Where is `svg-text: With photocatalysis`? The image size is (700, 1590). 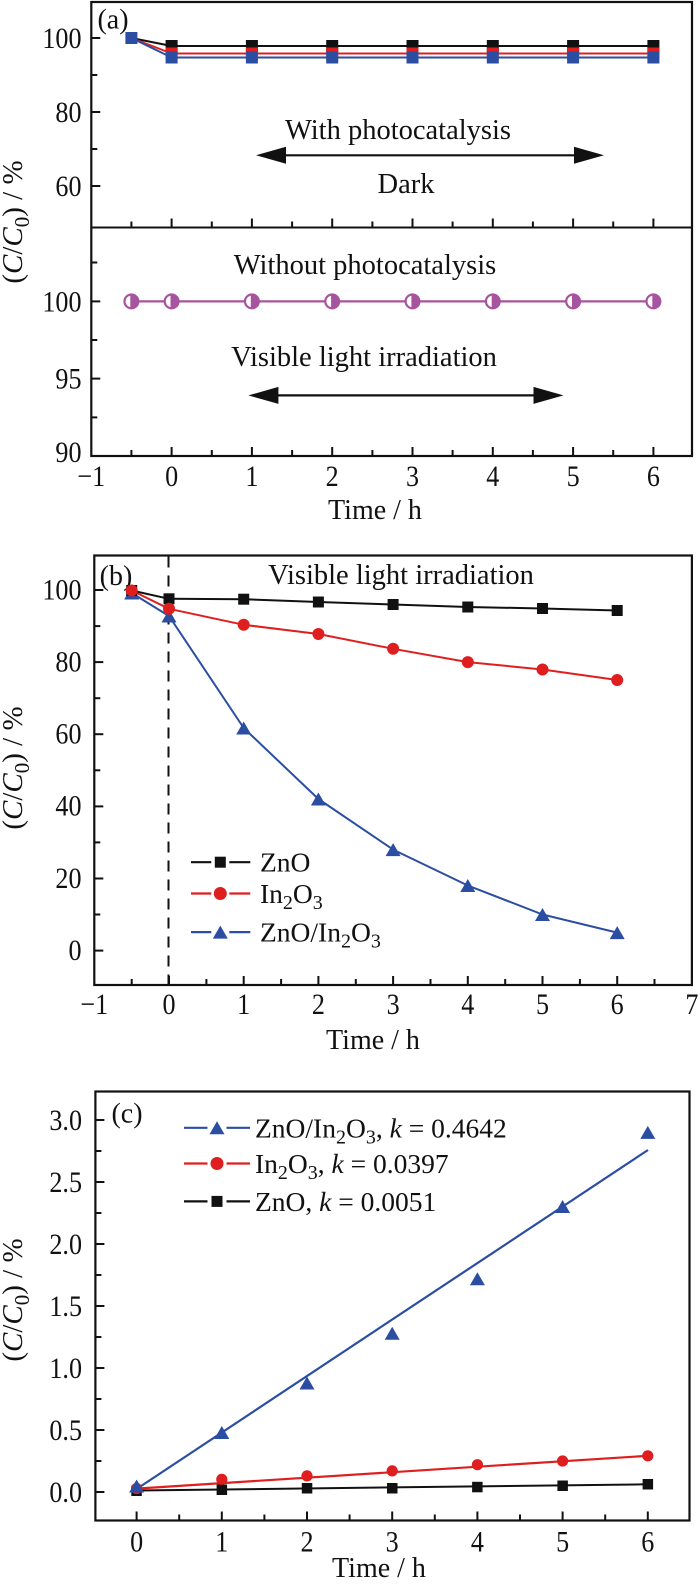 svg-text: With photocatalysis is located at coordinates (398, 130).